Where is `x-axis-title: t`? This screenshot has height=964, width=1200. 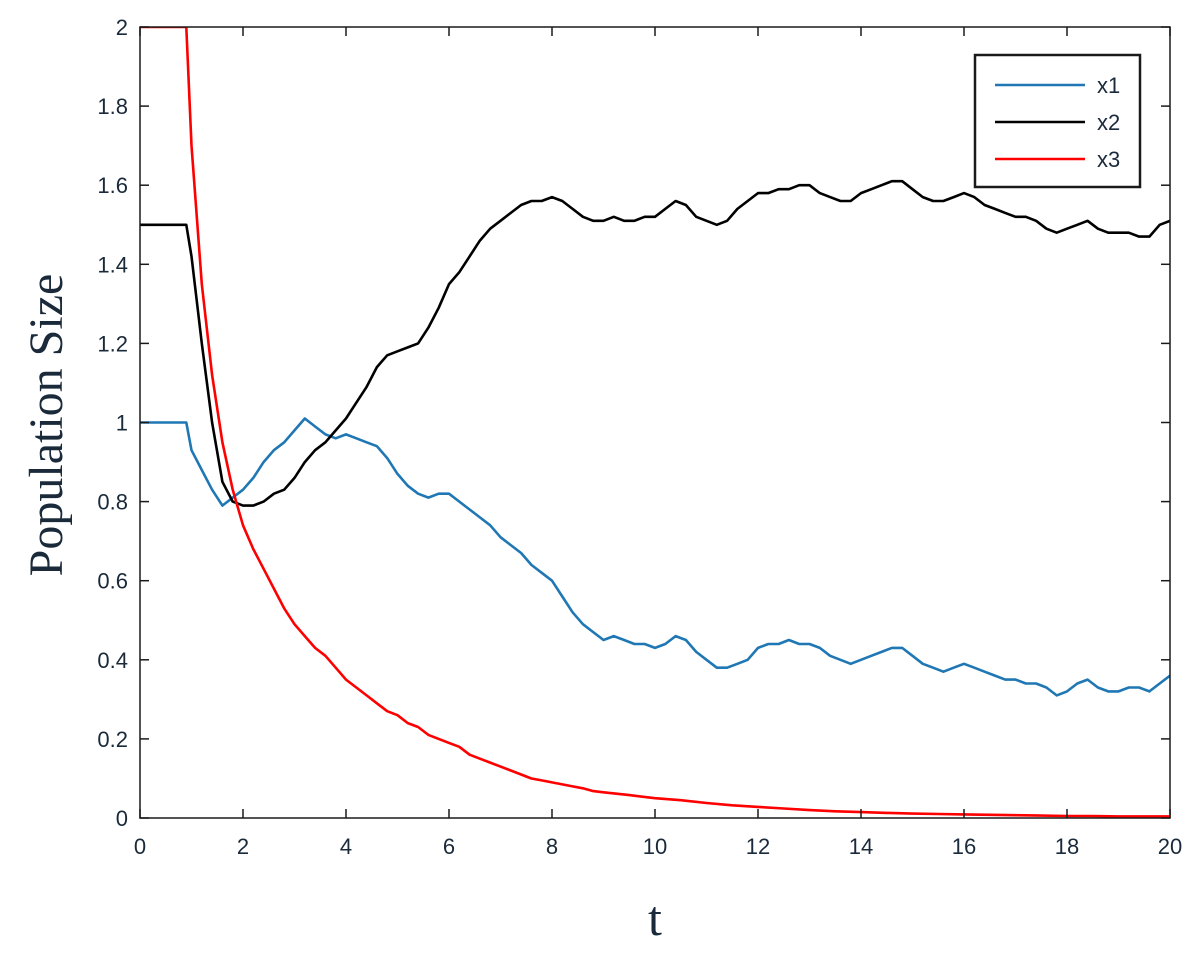
x-axis-title: t is located at coordinates (655, 918).